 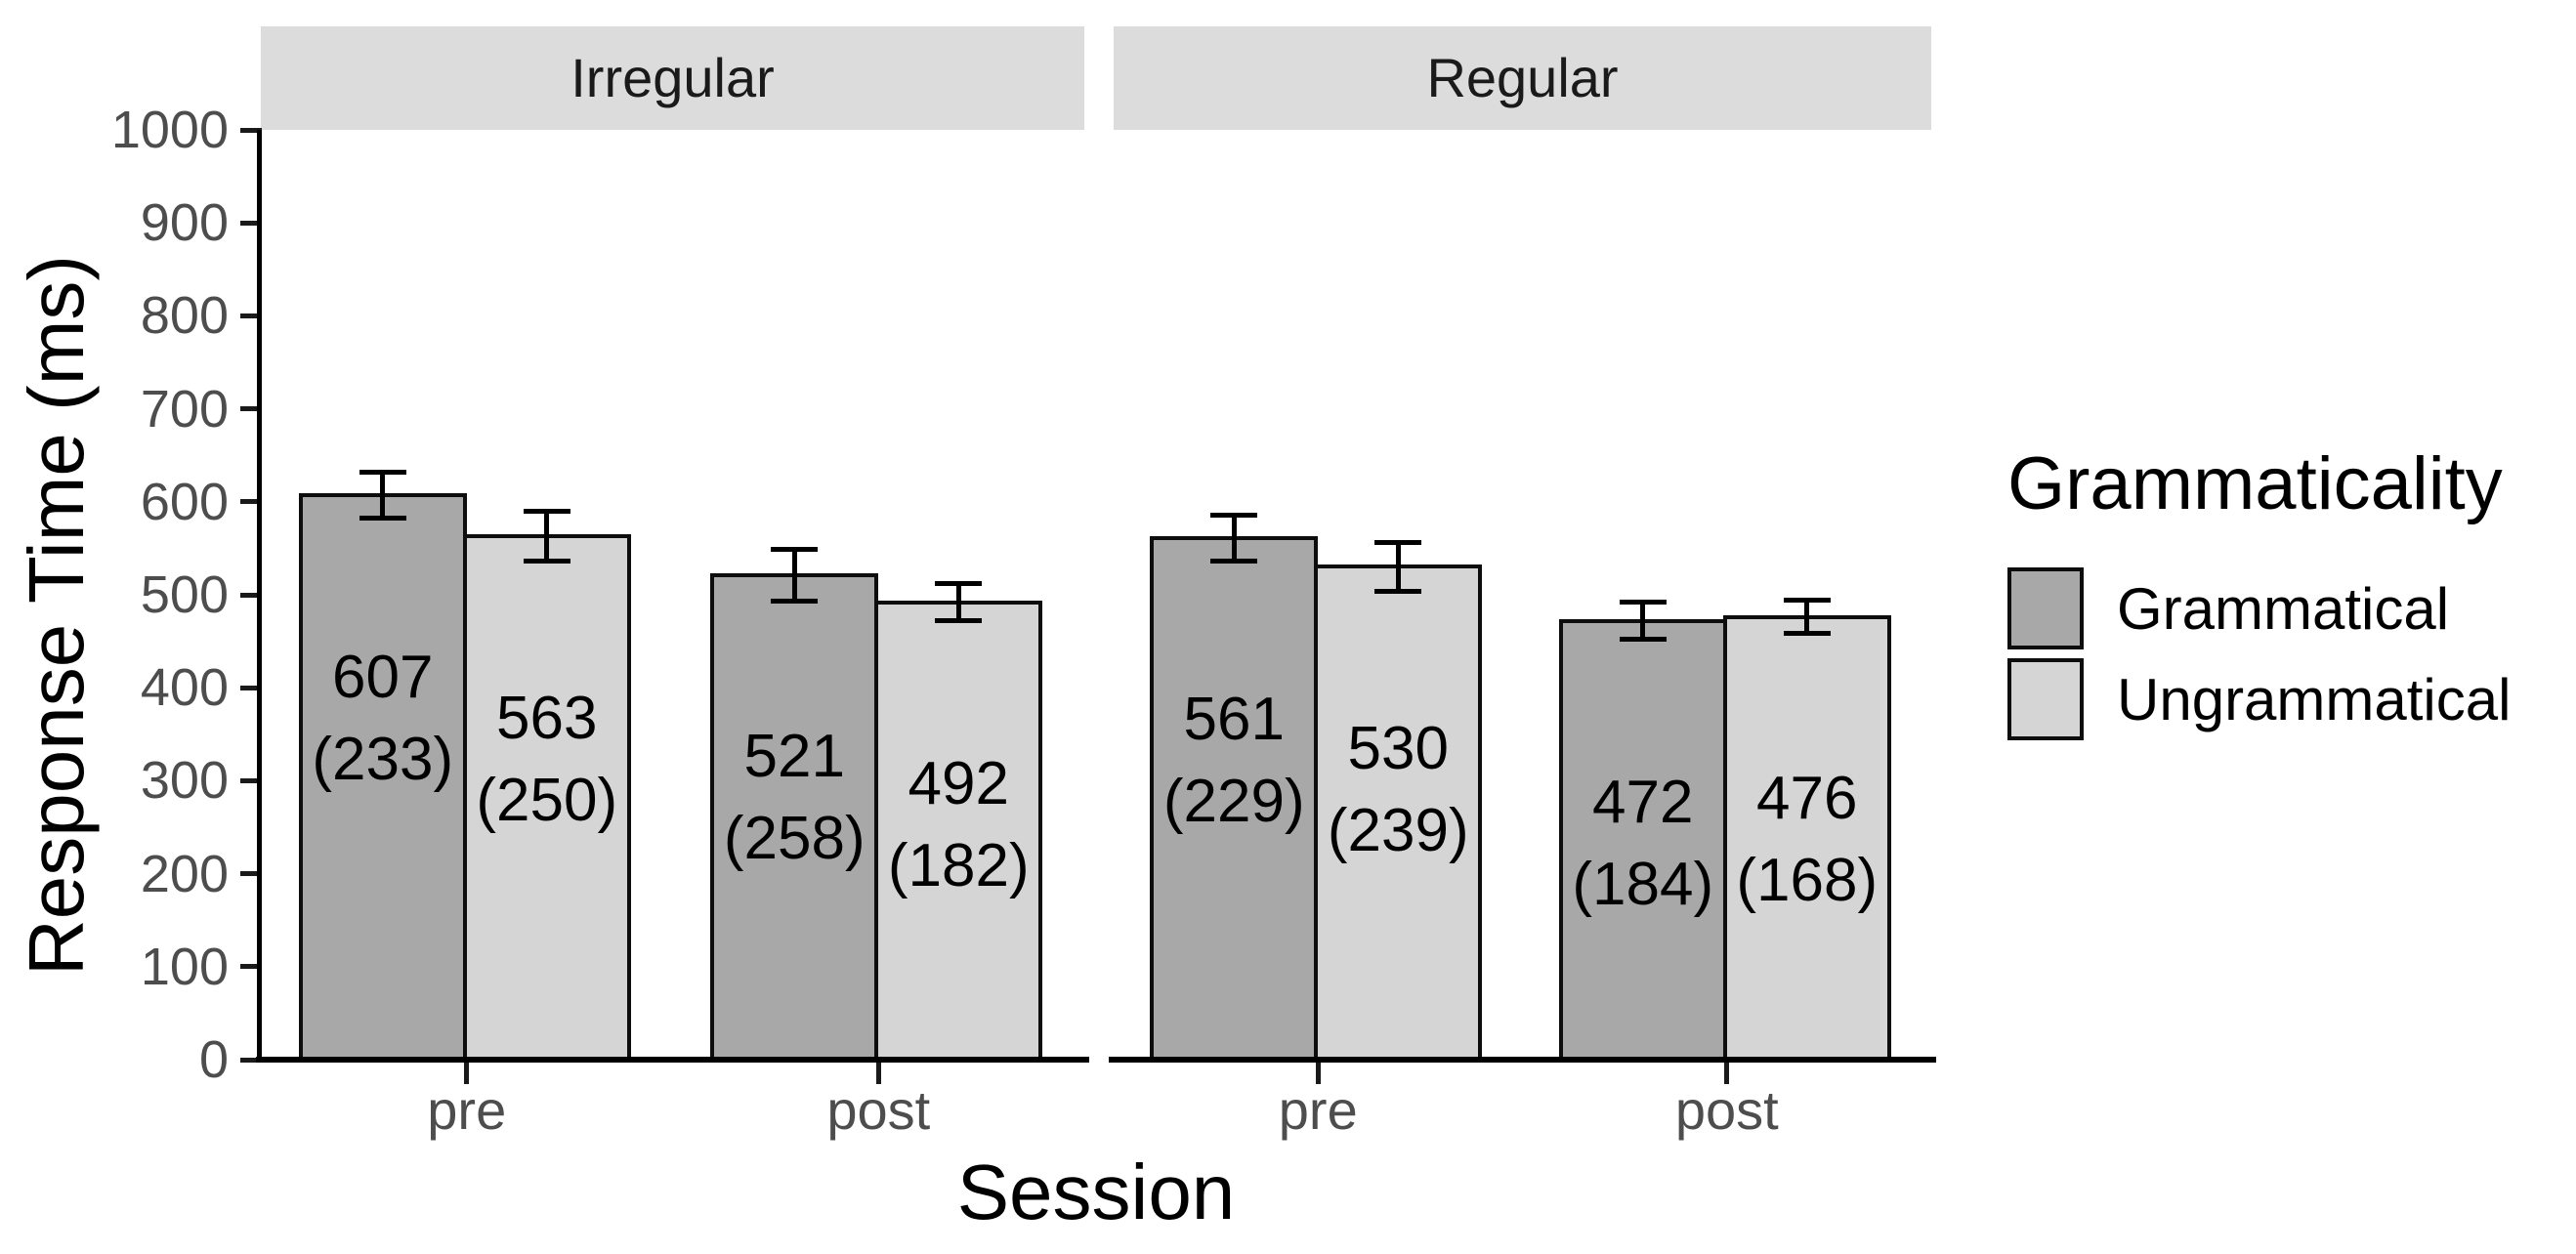 What do you see at coordinates (383, 718) in the screenshot?
I see `bar-value-label-irregular-pre-grammatical: 607 (233)` at bounding box center [383, 718].